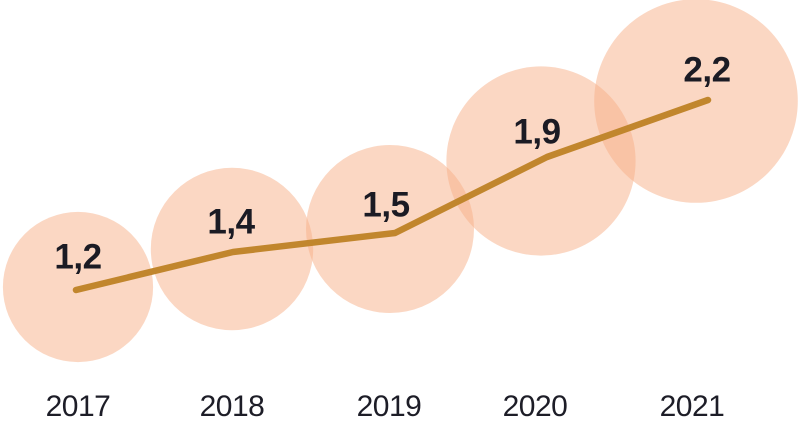 The height and width of the screenshot is (423, 800). What do you see at coordinates (232, 406) in the screenshot?
I see `x-axis-label-2018: 2018` at bounding box center [232, 406].